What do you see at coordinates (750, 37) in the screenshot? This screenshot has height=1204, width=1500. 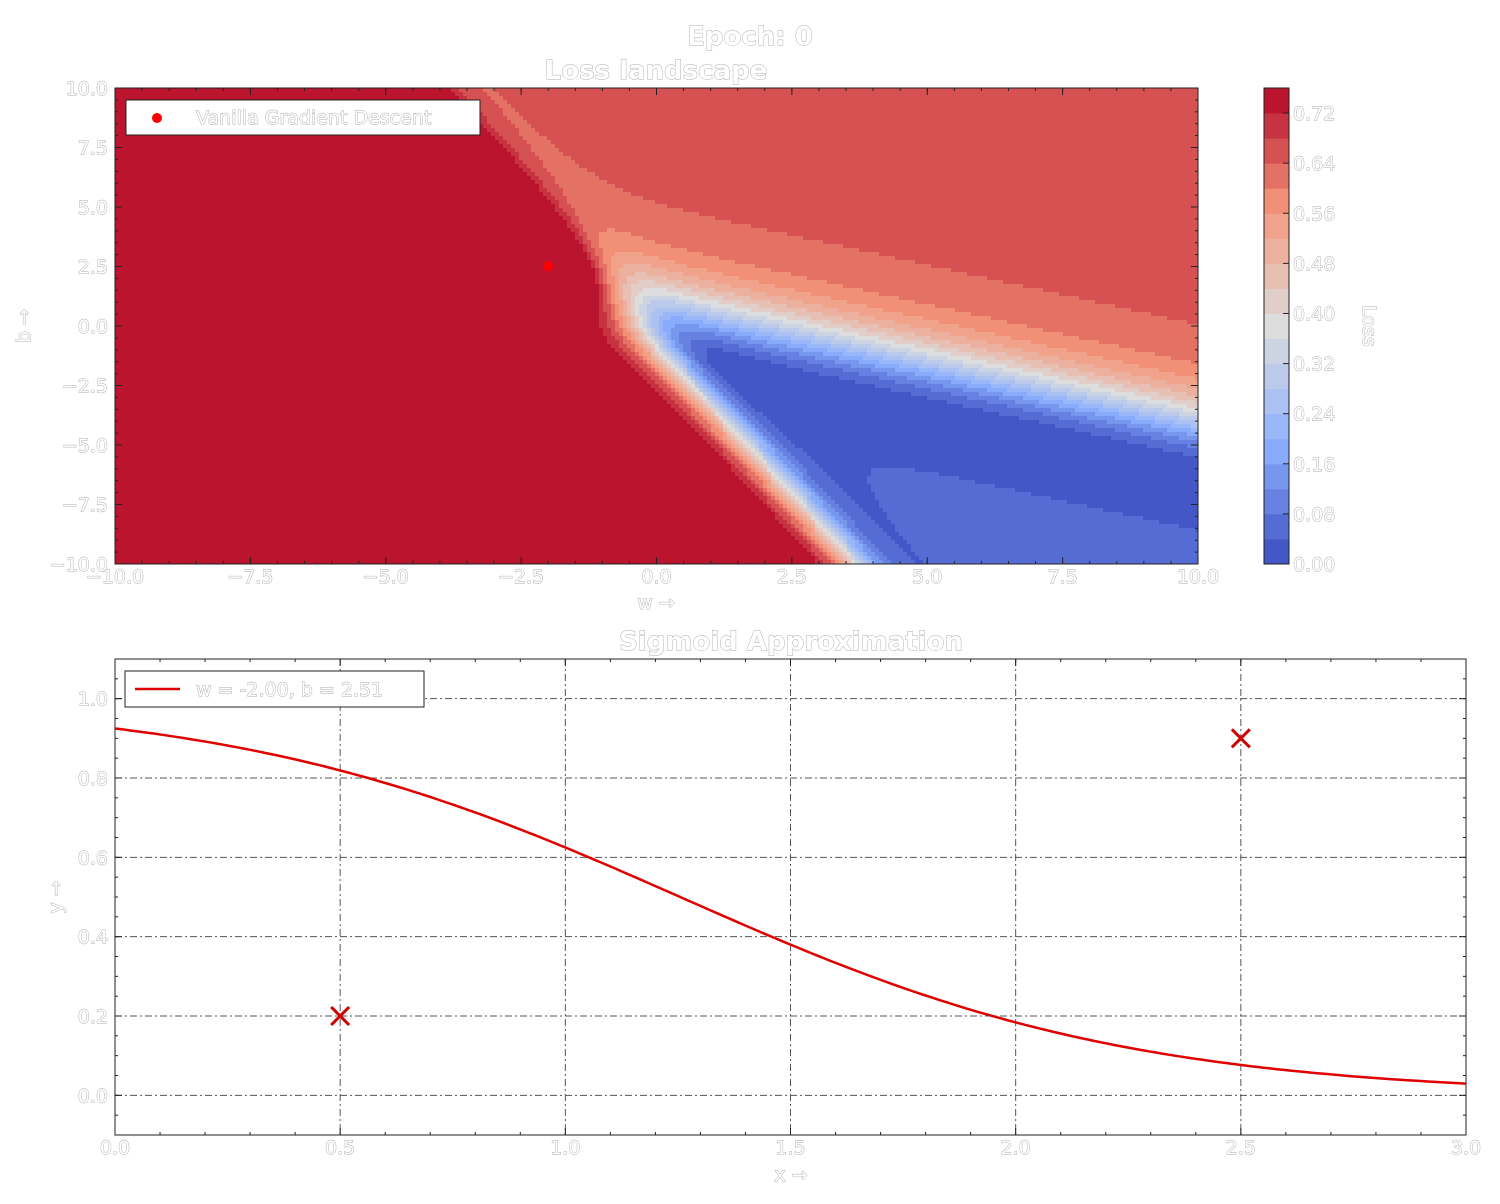 I see `figure-suptitle: Epoch: 0` at bounding box center [750, 37].